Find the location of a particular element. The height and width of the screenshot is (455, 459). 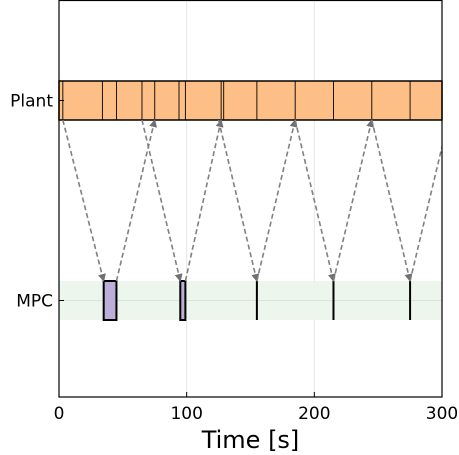

x-axis-ticks: 0 100 200 300 is located at coordinates (256, 408).